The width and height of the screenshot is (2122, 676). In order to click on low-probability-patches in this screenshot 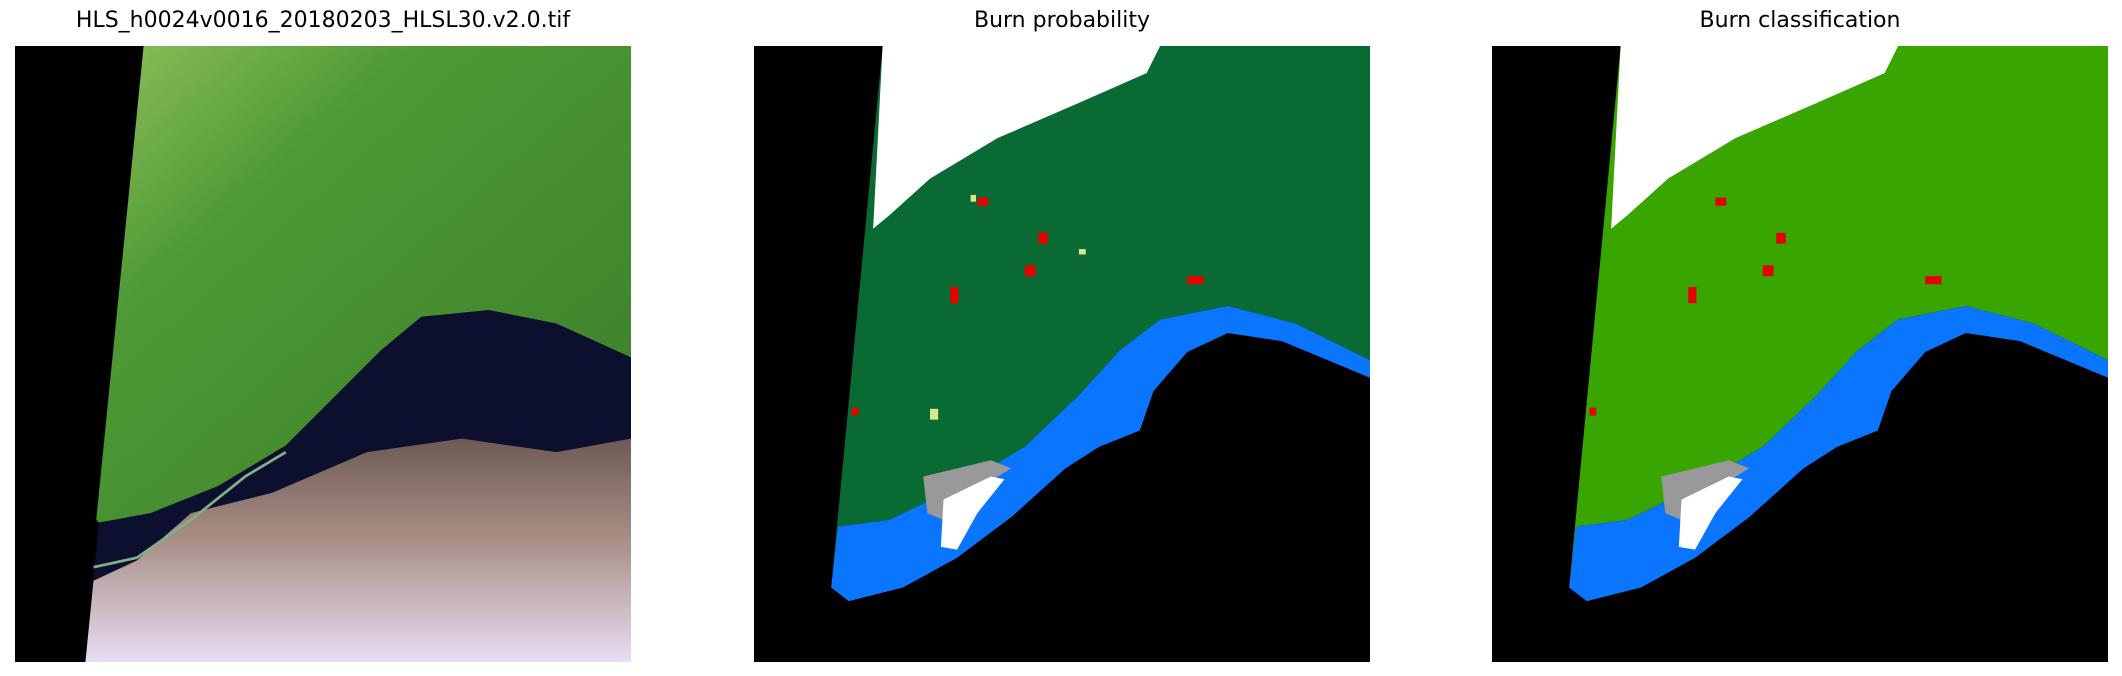, I will do `click(1008, 307)`.